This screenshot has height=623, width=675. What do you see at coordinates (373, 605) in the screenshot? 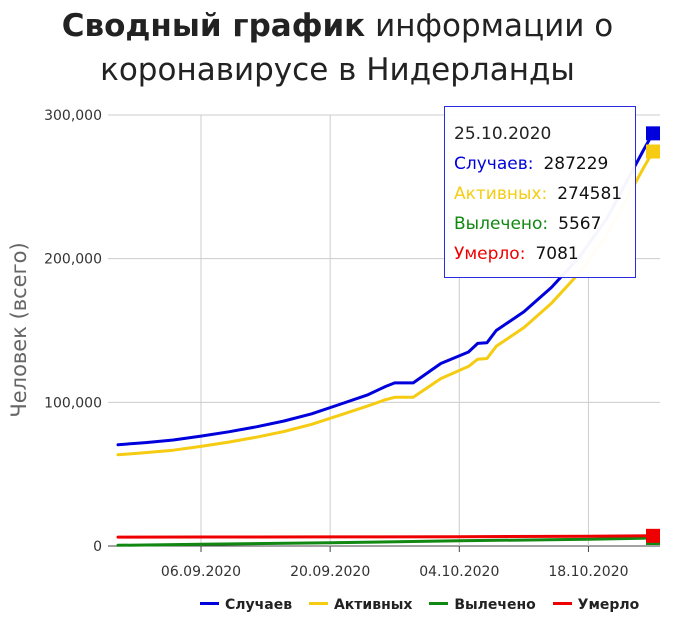
I see `legend-label-active: Активных` at bounding box center [373, 605].